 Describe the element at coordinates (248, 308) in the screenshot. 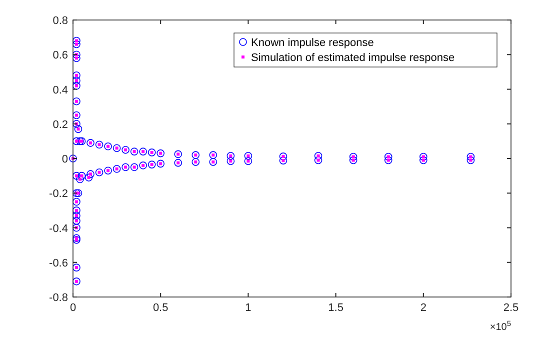

I see `x-tick-label: 1` at that location.